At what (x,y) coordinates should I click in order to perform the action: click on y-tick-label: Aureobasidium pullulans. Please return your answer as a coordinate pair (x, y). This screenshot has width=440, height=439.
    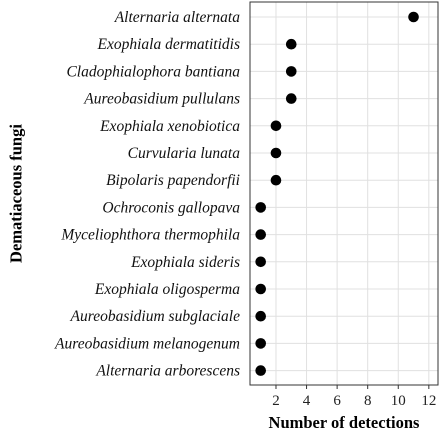
    Looking at the image, I should click on (161, 99).